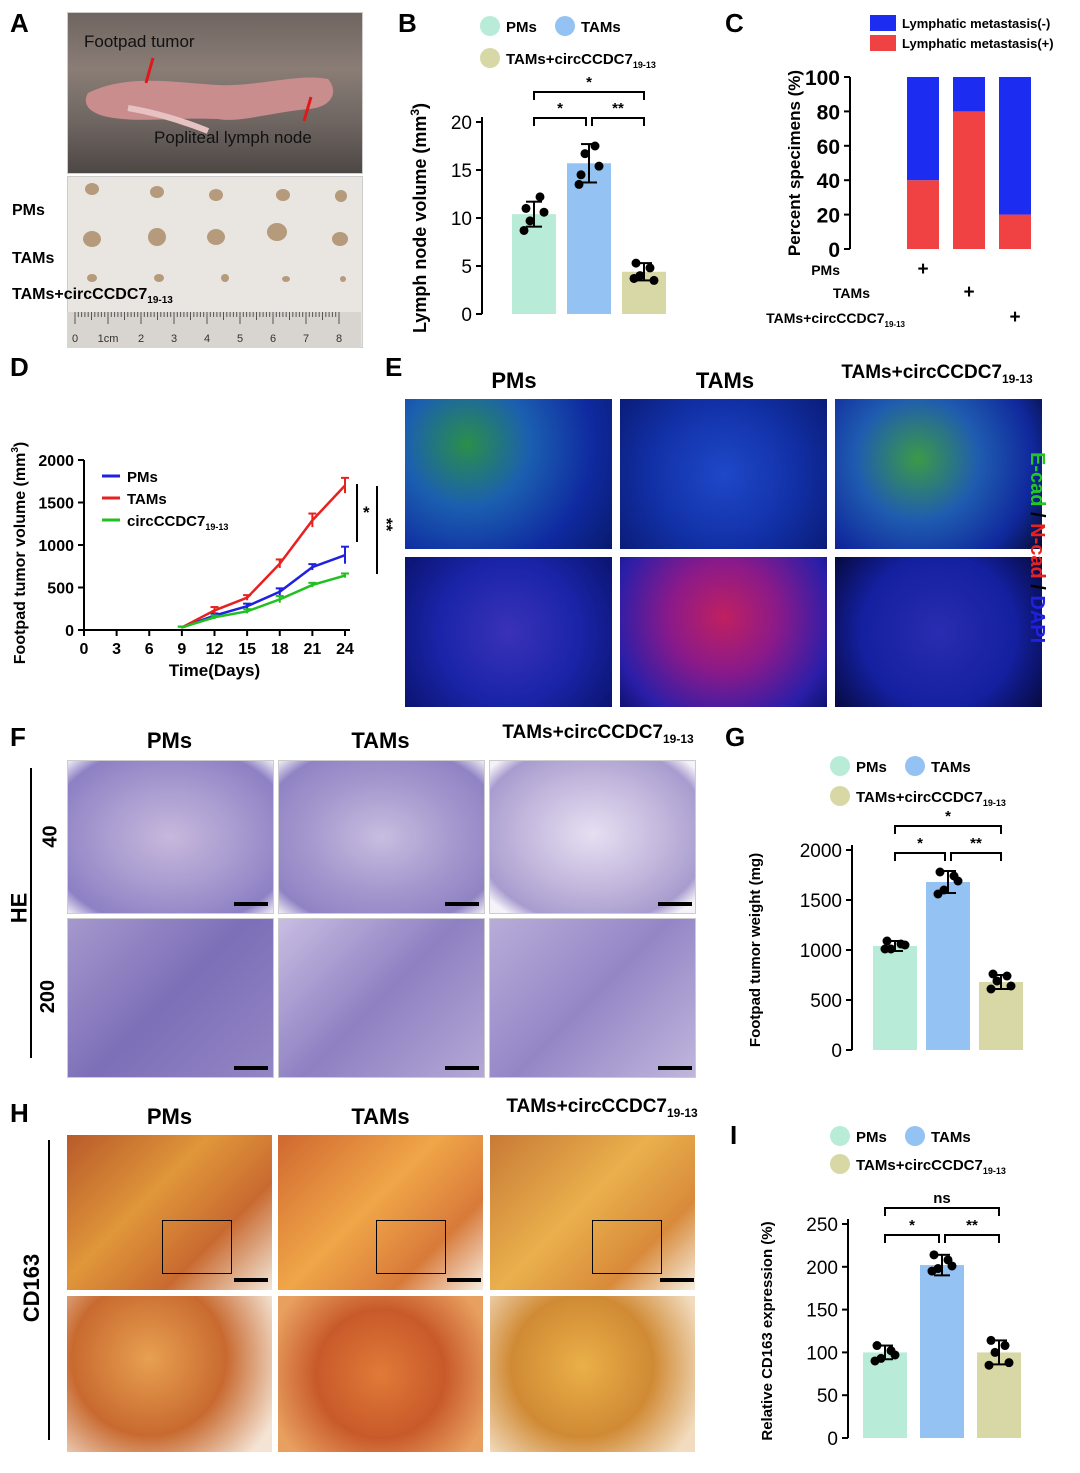 This screenshot has height=1473, width=1080. I want to click on y-tick-label: 150, so click(822, 1311).